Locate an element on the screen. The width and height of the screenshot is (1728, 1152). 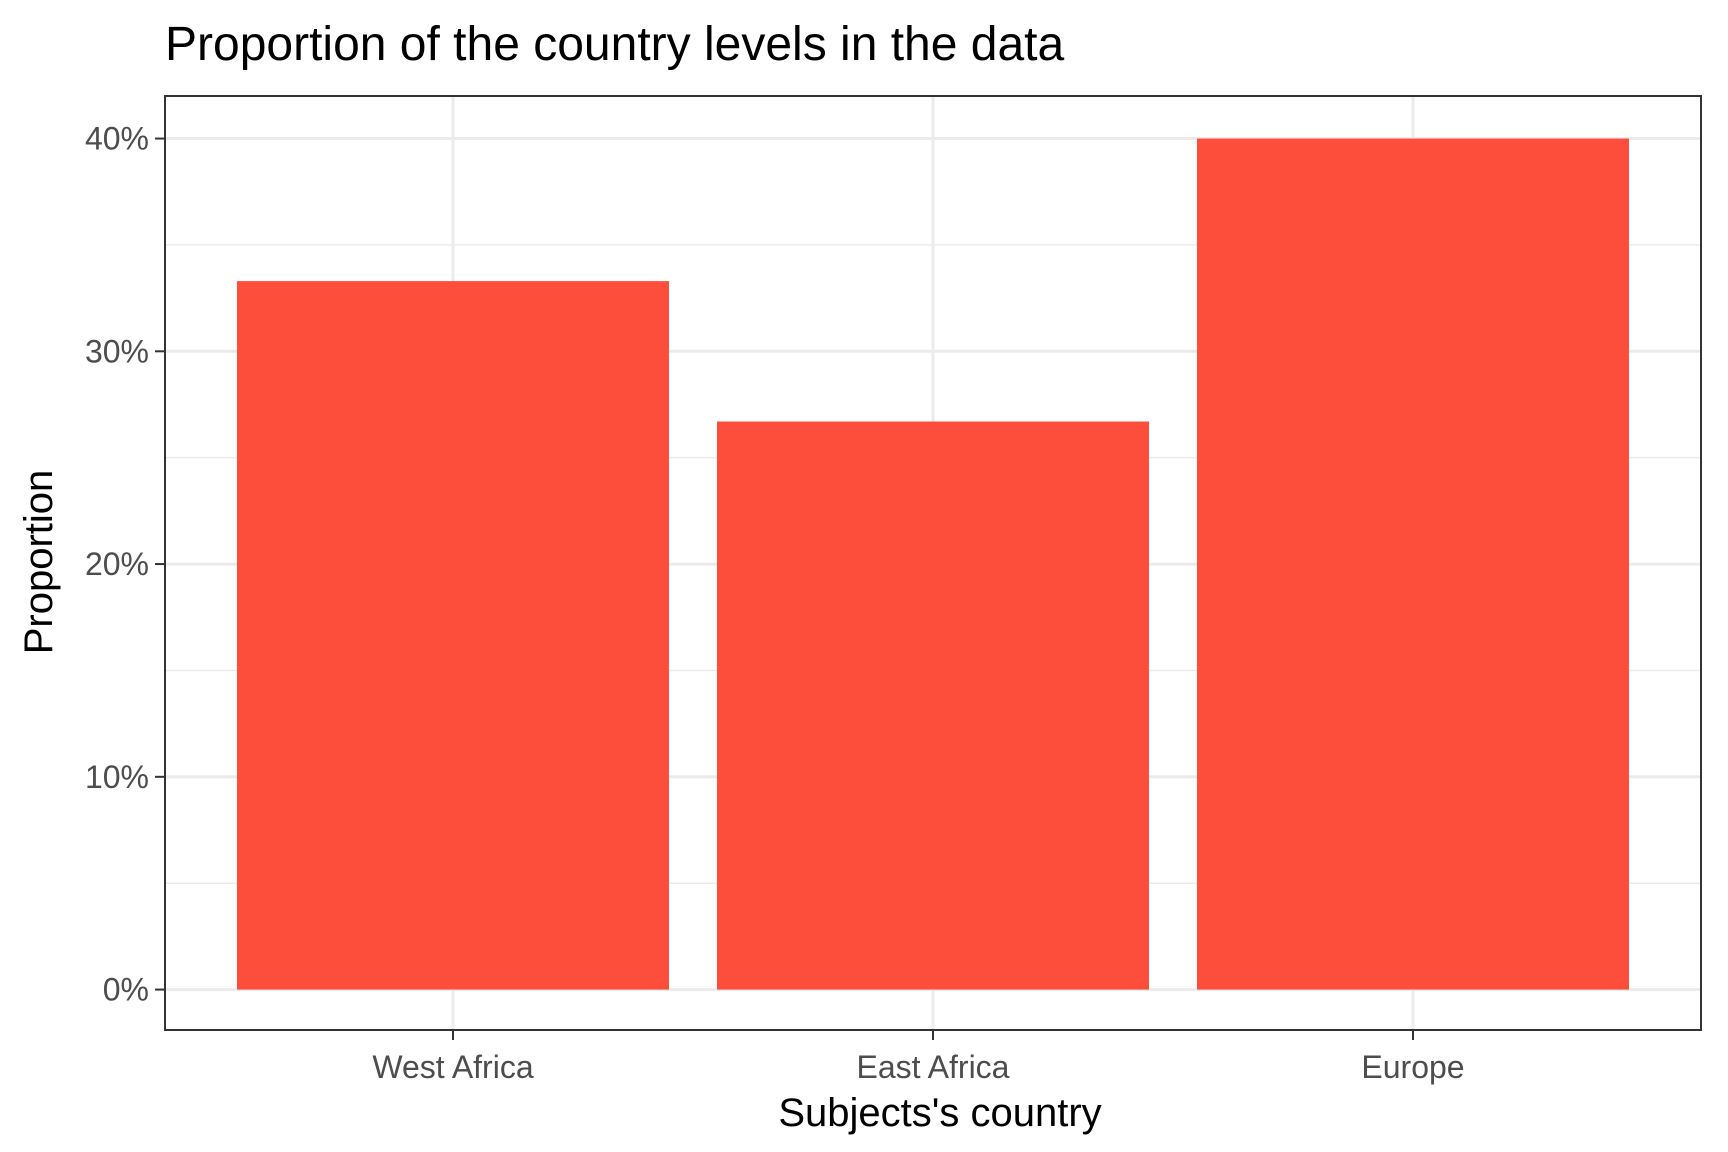
x-tick-label: West Africa is located at coordinates (452, 1067).